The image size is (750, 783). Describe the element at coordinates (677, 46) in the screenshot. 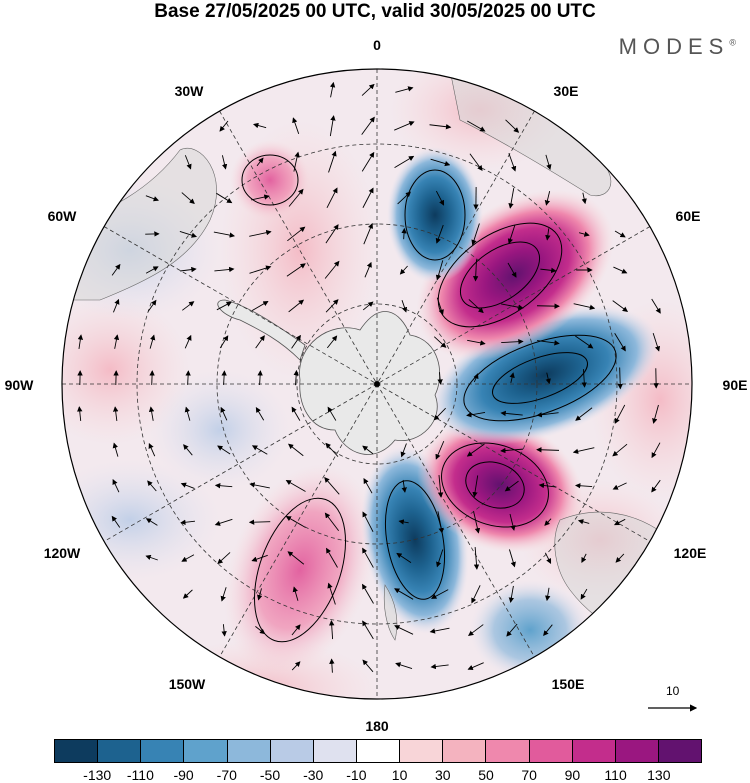

I see `brand-logo: MODES®` at that location.